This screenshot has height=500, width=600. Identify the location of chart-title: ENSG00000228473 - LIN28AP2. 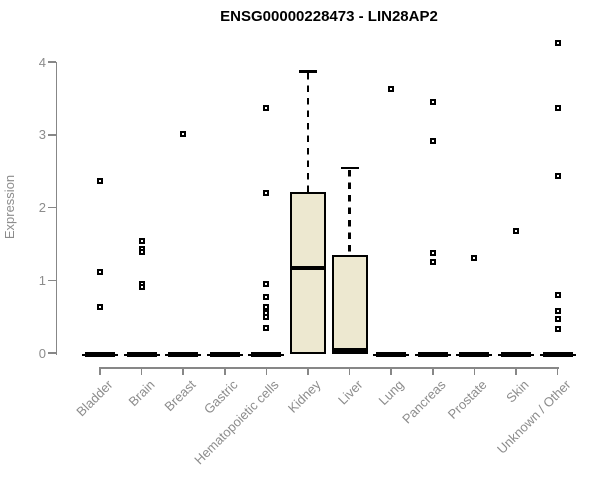
(329, 16).